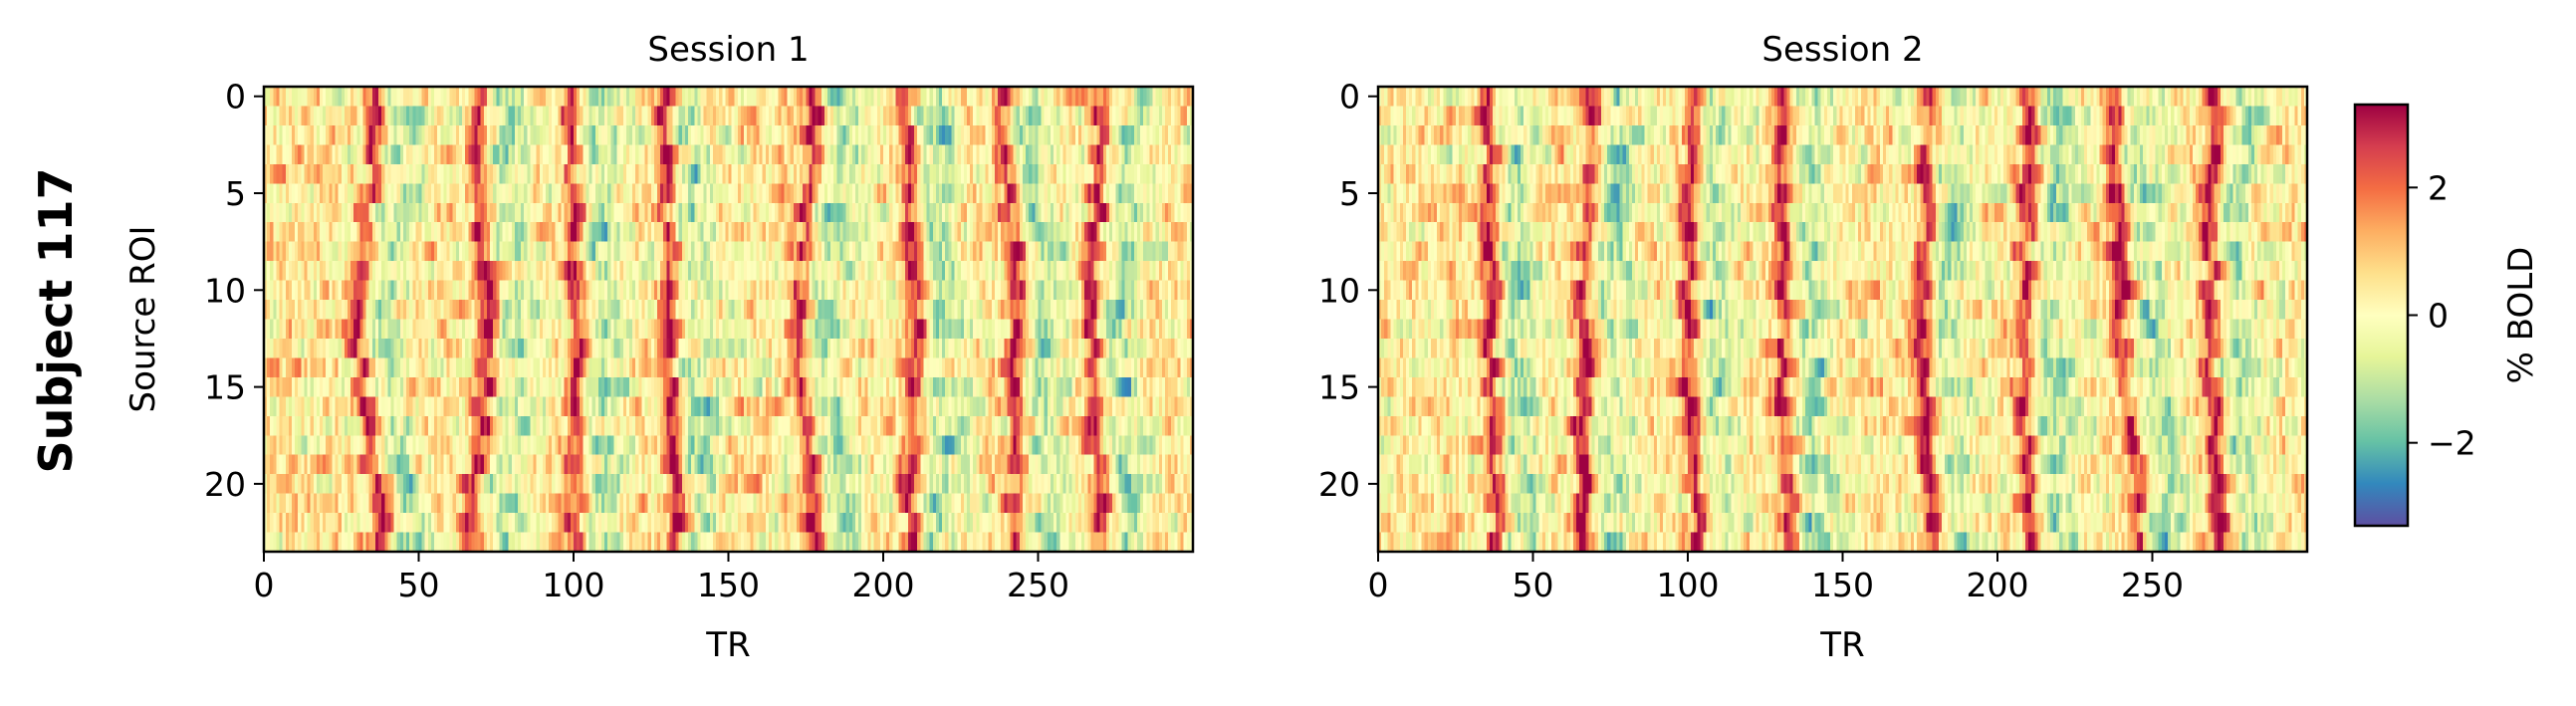 The width and height of the screenshot is (2576, 706). I want to click on y-axis-label: Source ROI, so click(143, 319).